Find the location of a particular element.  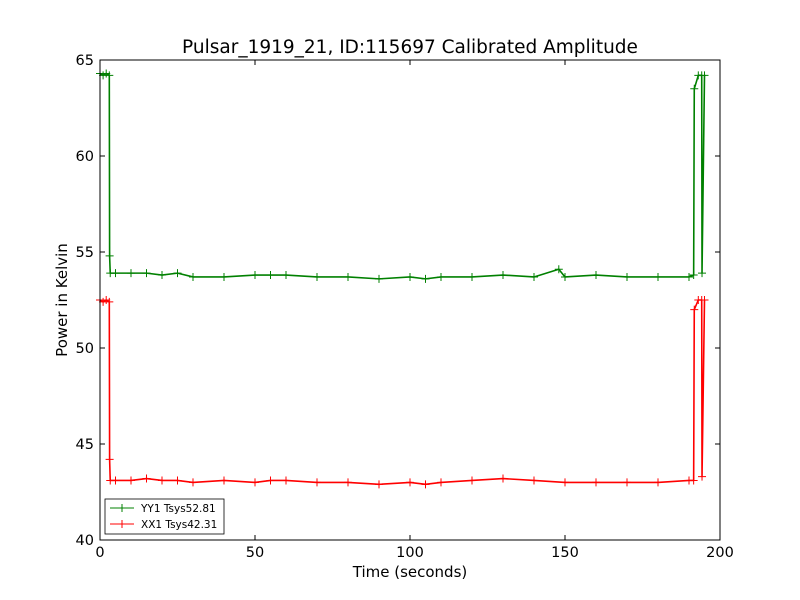

y-tick-label: 55 is located at coordinates (85, 253).